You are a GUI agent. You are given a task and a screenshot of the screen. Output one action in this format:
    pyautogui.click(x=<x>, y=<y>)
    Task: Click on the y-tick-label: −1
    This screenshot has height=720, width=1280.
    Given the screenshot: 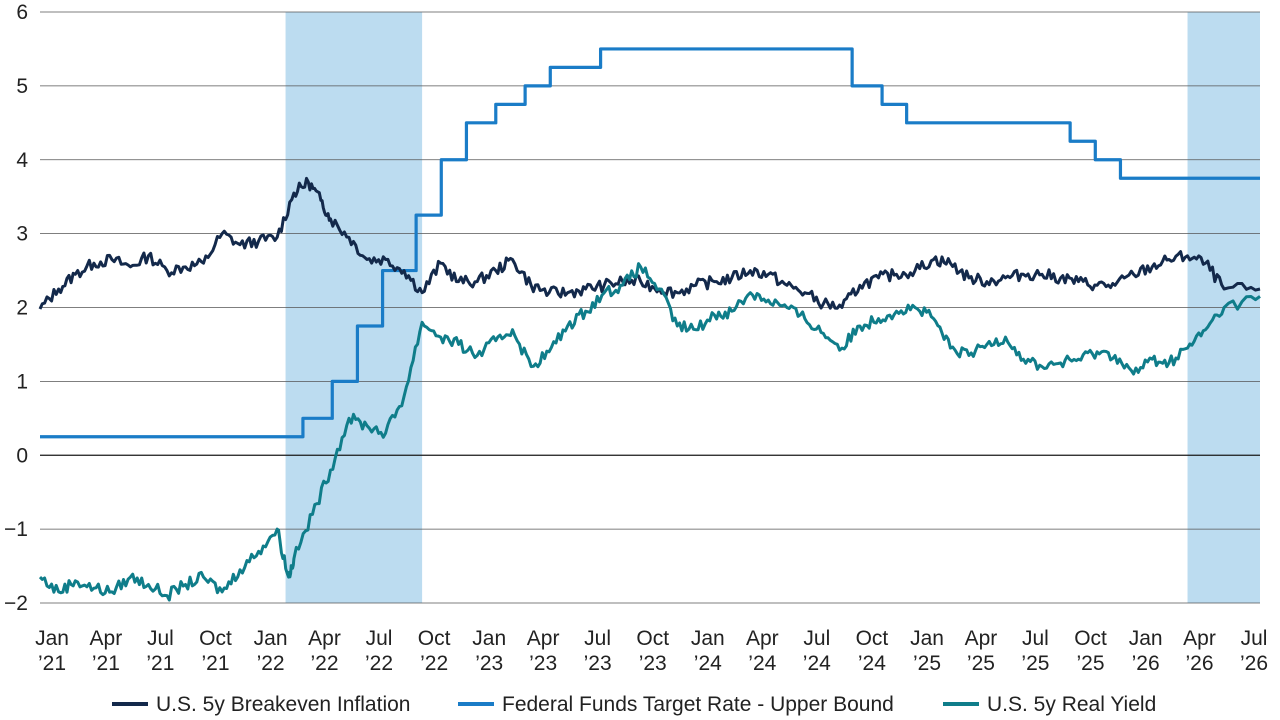 What is the action you would take?
    pyautogui.click(x=16, y=529)
    